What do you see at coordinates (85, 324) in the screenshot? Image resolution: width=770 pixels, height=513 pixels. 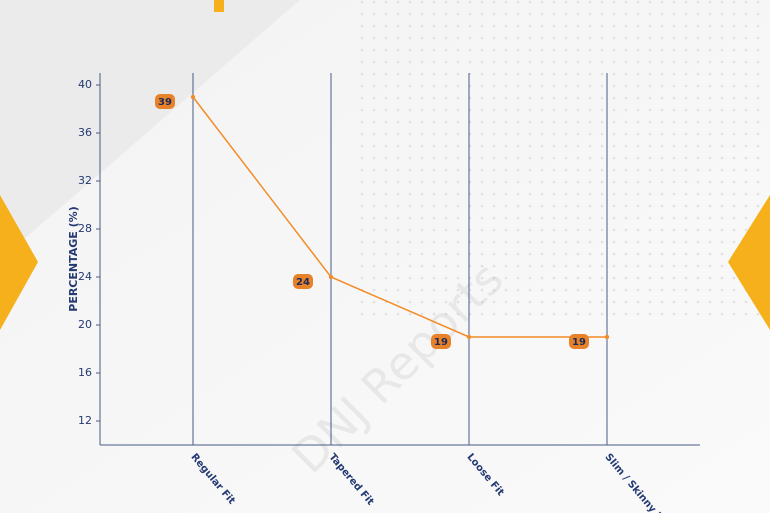 I see `y-tick-label: 20` at bounding box center [85, 324].